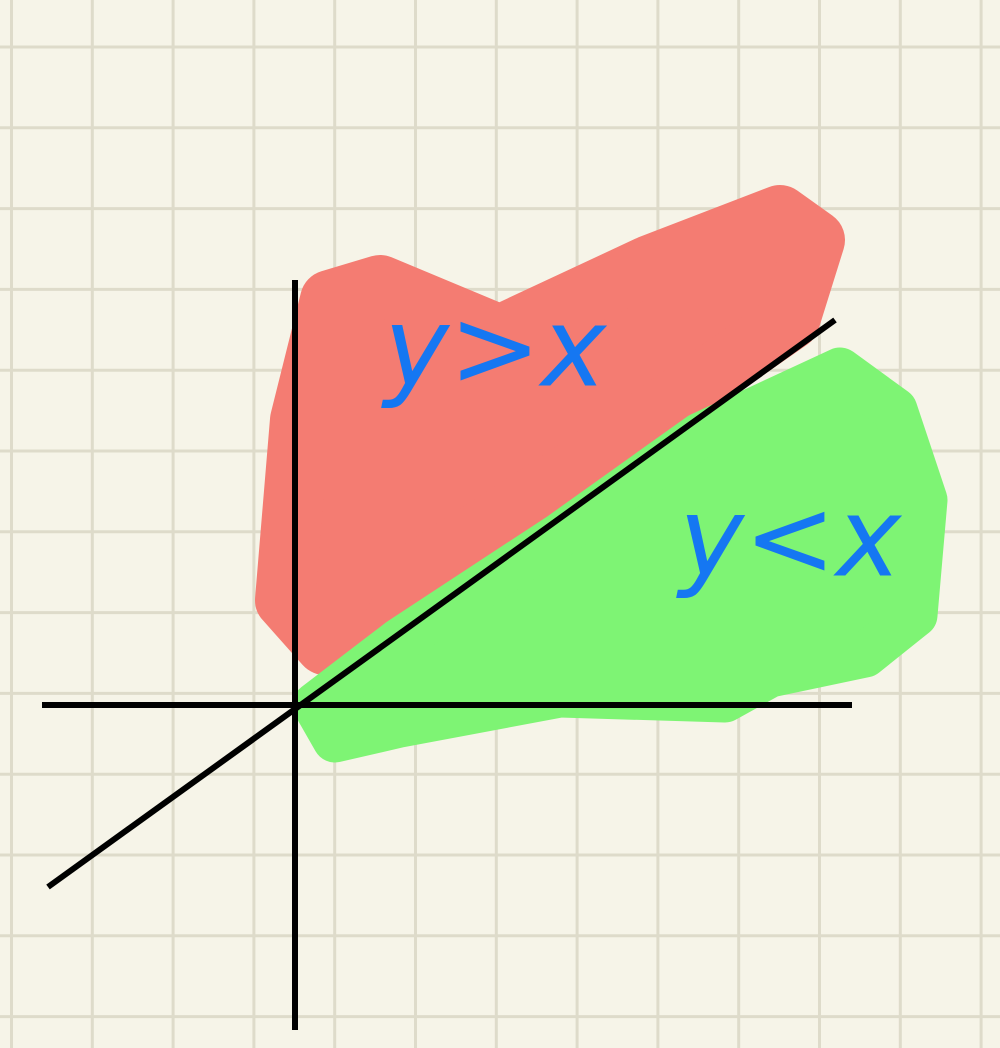 This screenshot has height=1048, width=1000. What do you see at coordinates (494, 347) in the screenshot?
I see `upper-label: y>x` at bounding box center [494, 347].